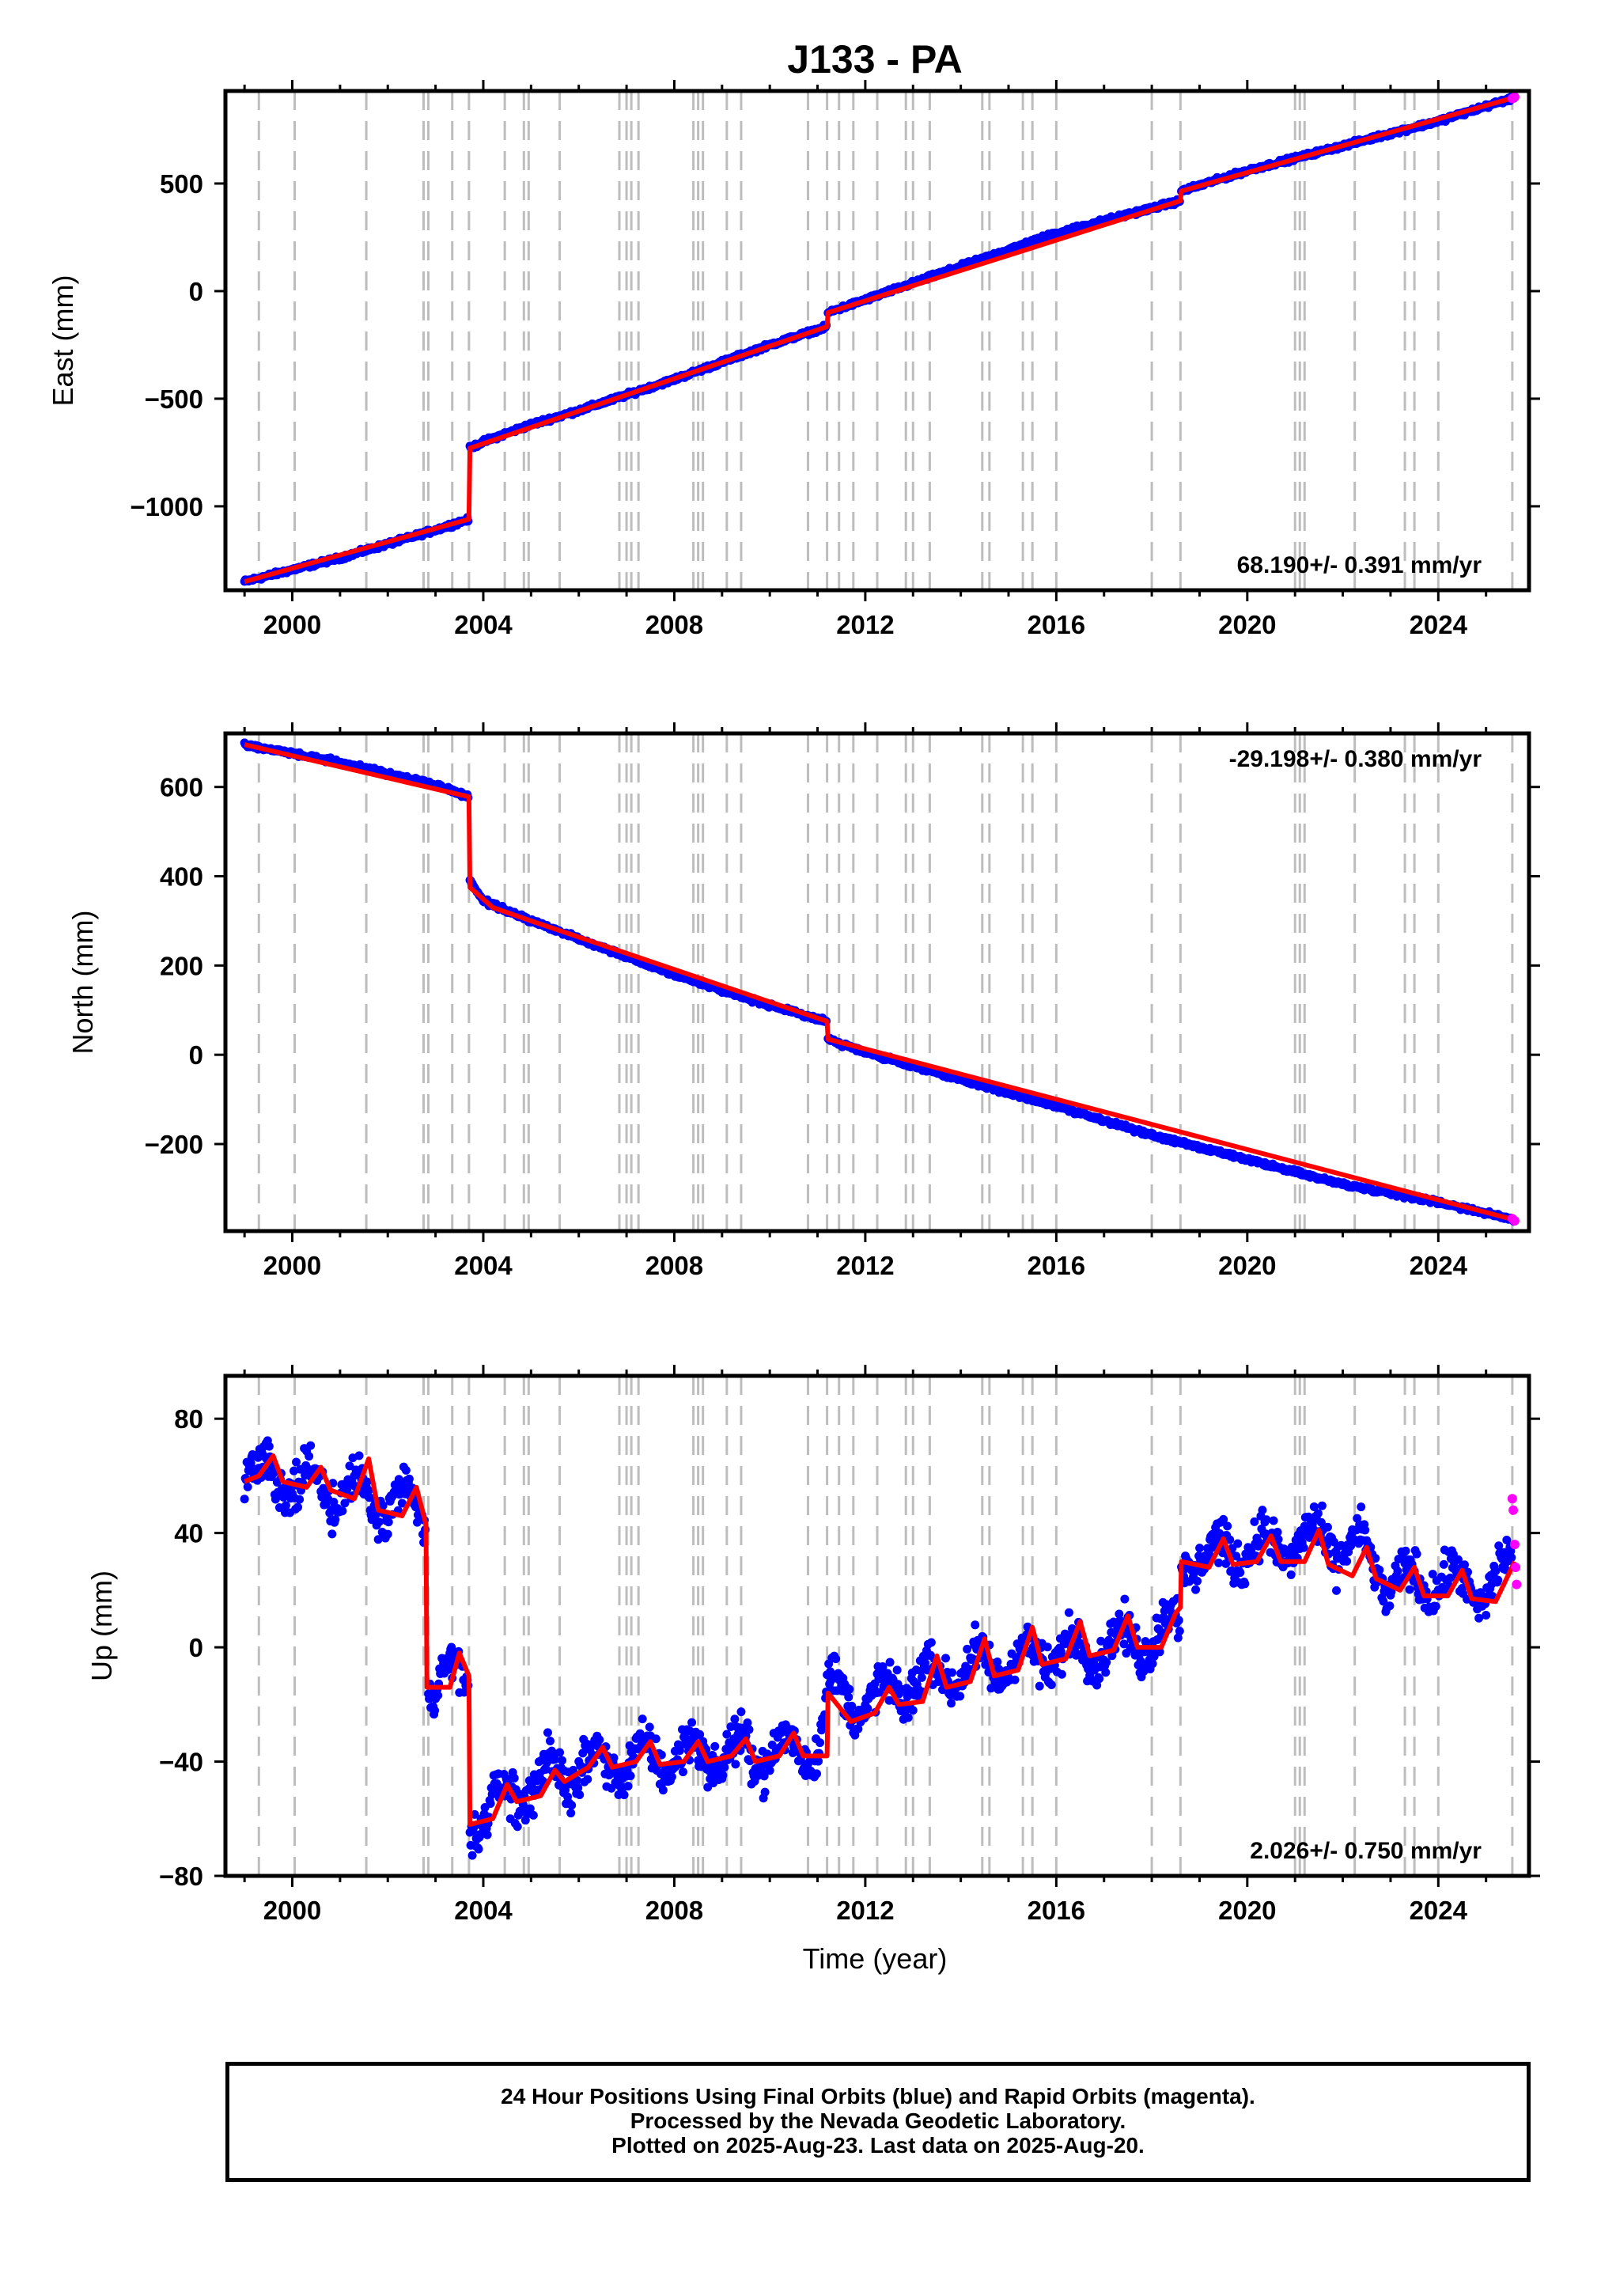 This screenshot has height=2296, width=1601. What do you see at coordinates (182, 877) in the screenshot?
I see `y-tick-label: 400` at bounding box center [182, 877].